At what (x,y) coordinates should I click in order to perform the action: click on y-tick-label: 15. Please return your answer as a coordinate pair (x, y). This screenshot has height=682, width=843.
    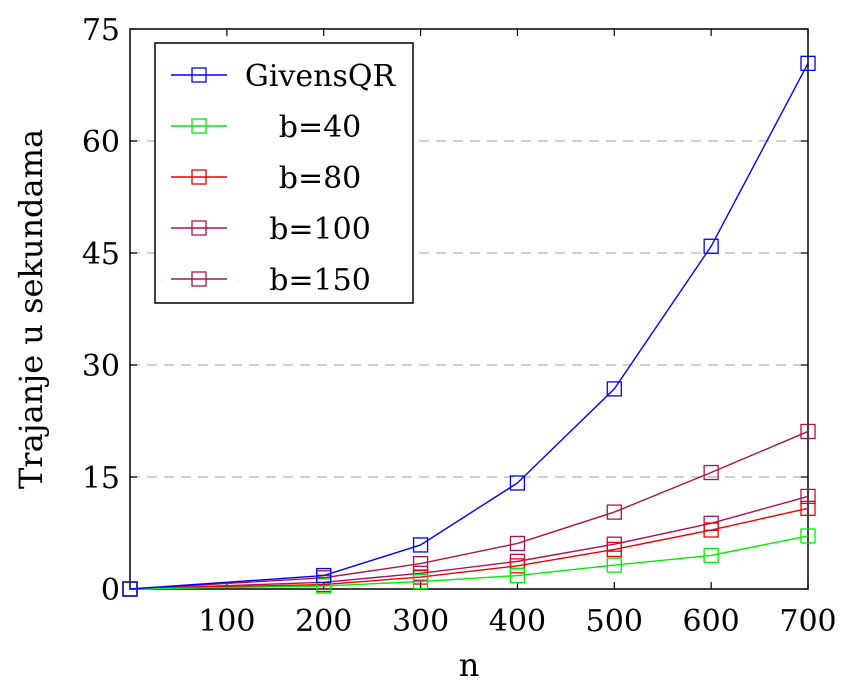
    Looking at the image, I should click on (101, 478).